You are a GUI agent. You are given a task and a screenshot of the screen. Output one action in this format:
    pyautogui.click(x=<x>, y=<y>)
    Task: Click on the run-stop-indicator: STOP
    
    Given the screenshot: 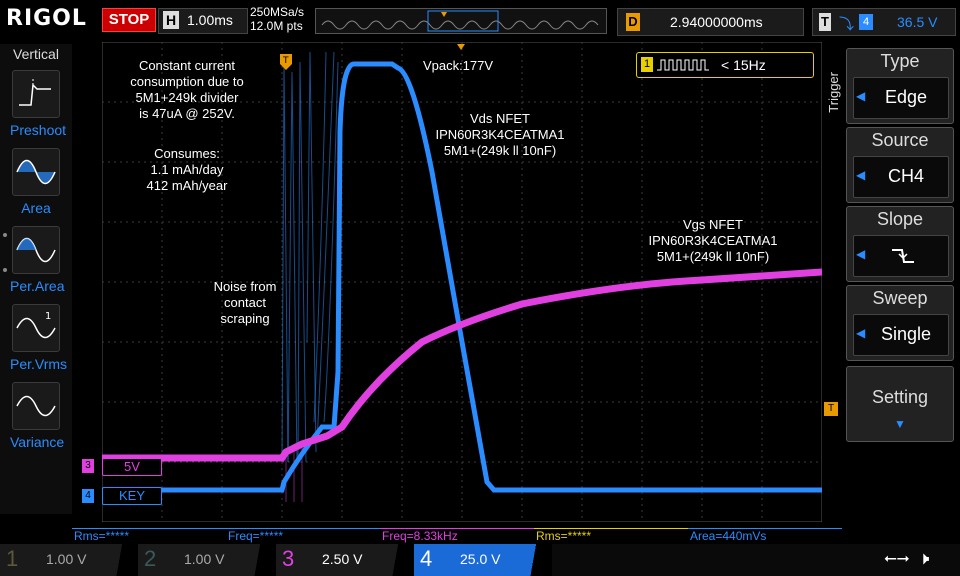 What is the action you would take?
    pyautogui.click(x=129, y=20)
    